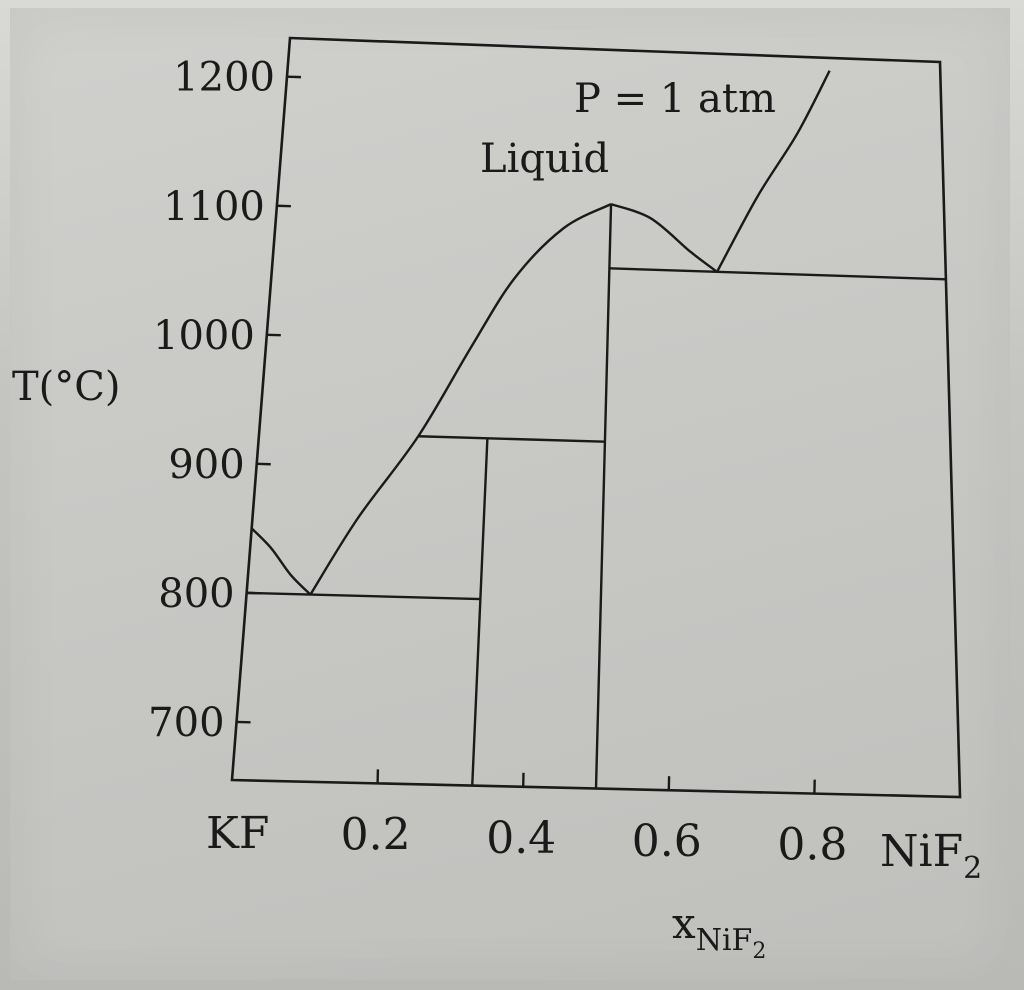  What do you see at coordinates (480, 612) in the screenshot?
I see `compound-KF2NiF2-line` at bounding box center [480, 612].